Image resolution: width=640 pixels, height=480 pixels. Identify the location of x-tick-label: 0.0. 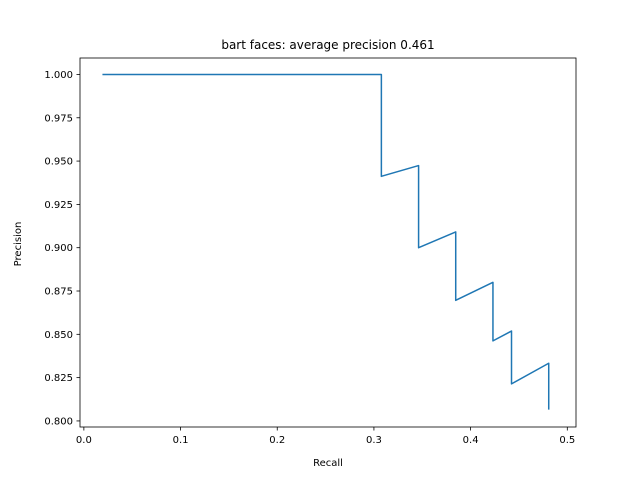
(84, 440).